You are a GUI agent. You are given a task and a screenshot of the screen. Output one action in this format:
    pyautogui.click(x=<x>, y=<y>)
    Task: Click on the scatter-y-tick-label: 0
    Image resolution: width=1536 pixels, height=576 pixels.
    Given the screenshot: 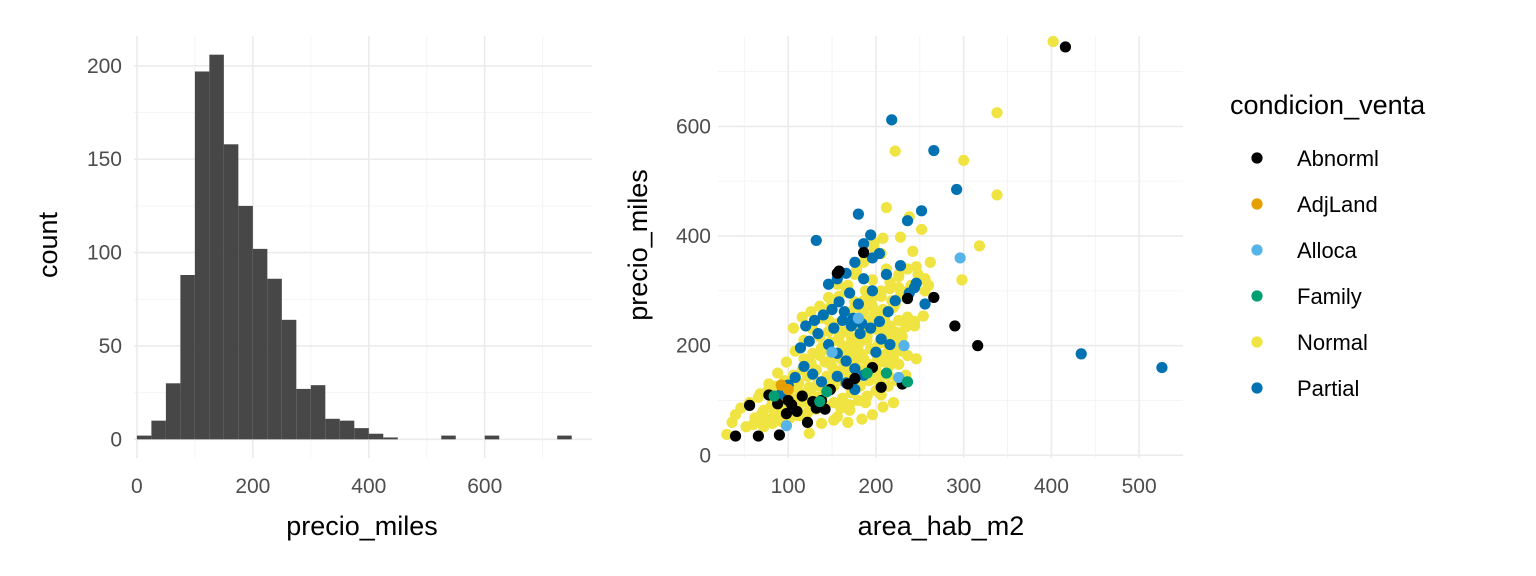 What is the action you would take?
    pyautogui.click(x=705, y=455)
    